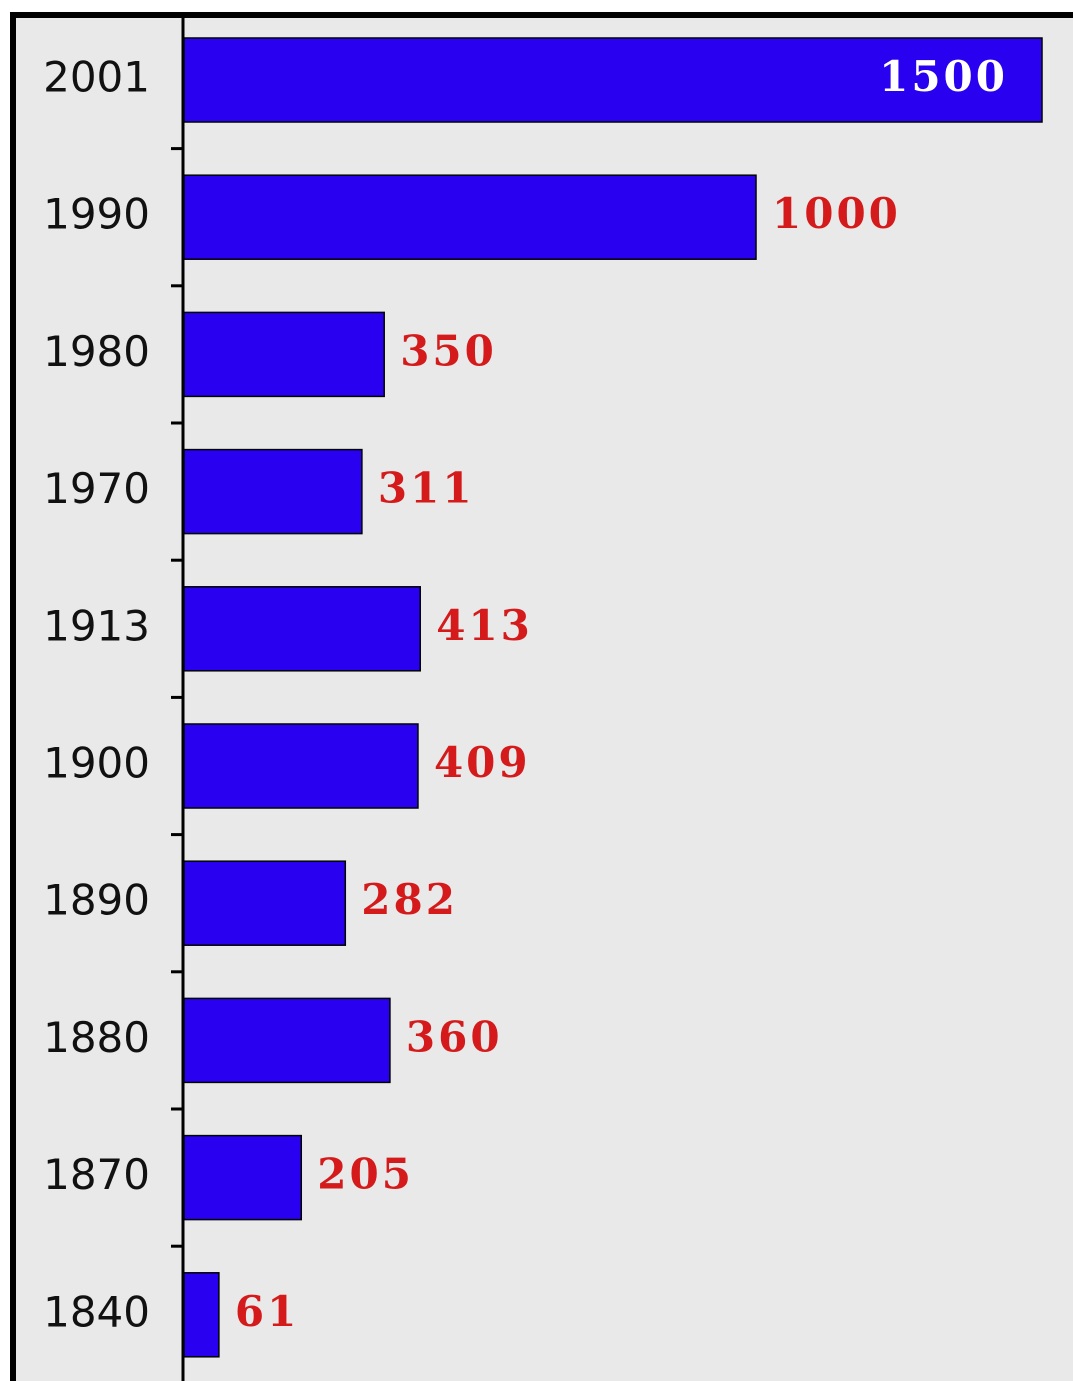  I want to click on data-label: 409, so click(482, 762).